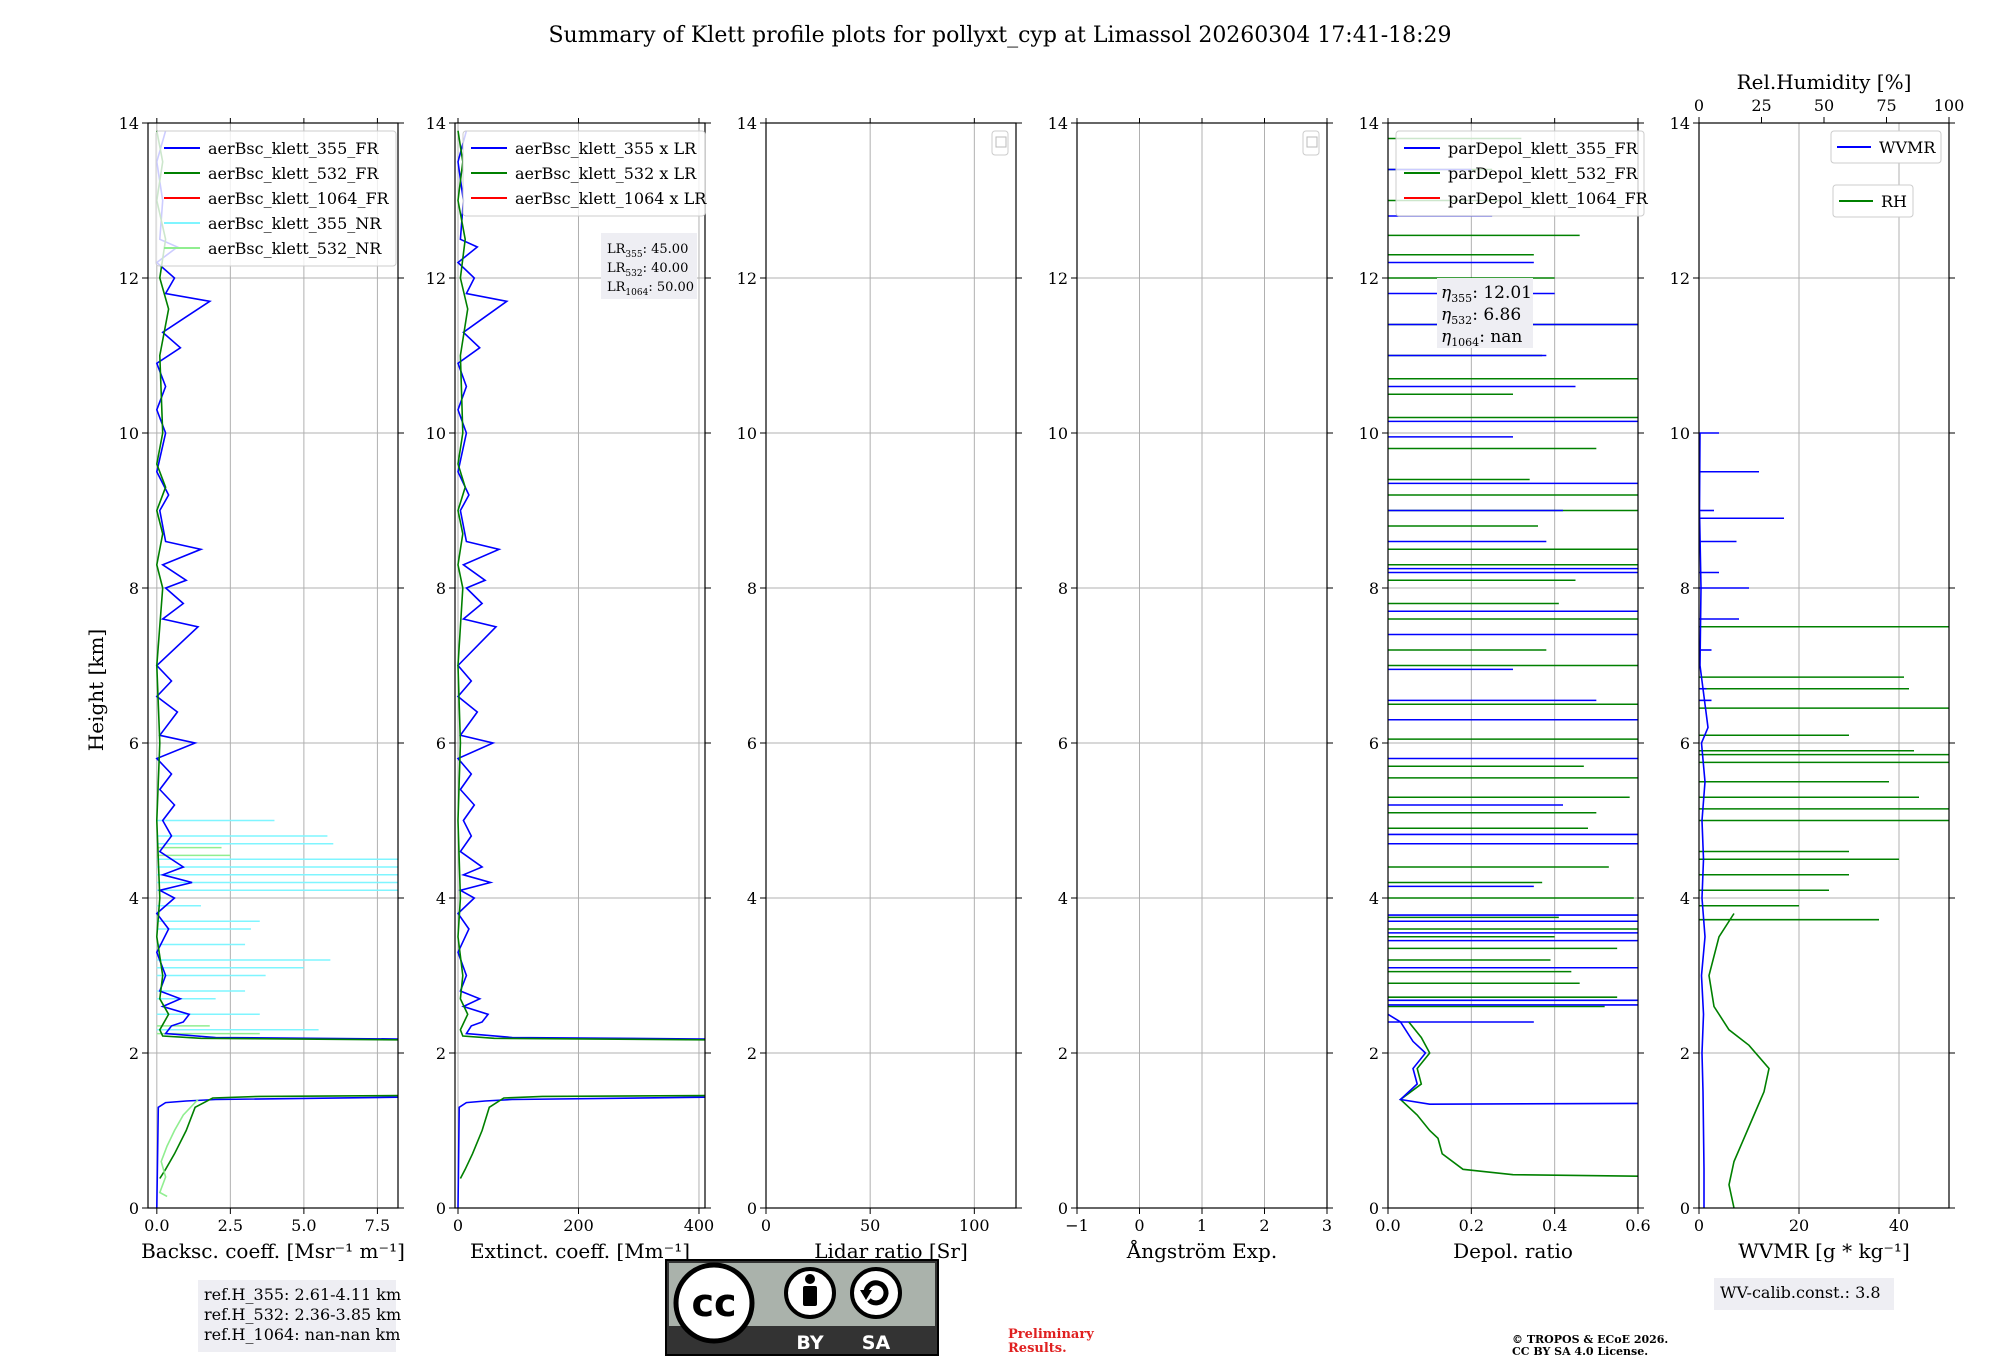 Image resolution: width=2000 pixels, height=1360 pixels. What do you see at coordinates (1446, 315) in the screenshot?
I see `eta-name-1: η` at bounding box center [1446, 315].